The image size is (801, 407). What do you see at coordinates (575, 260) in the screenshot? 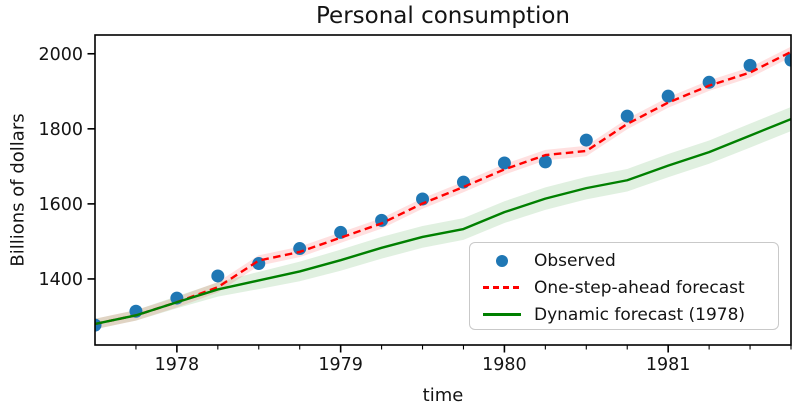
I see `legend-label: Observed` at bounding box center [575, 260].